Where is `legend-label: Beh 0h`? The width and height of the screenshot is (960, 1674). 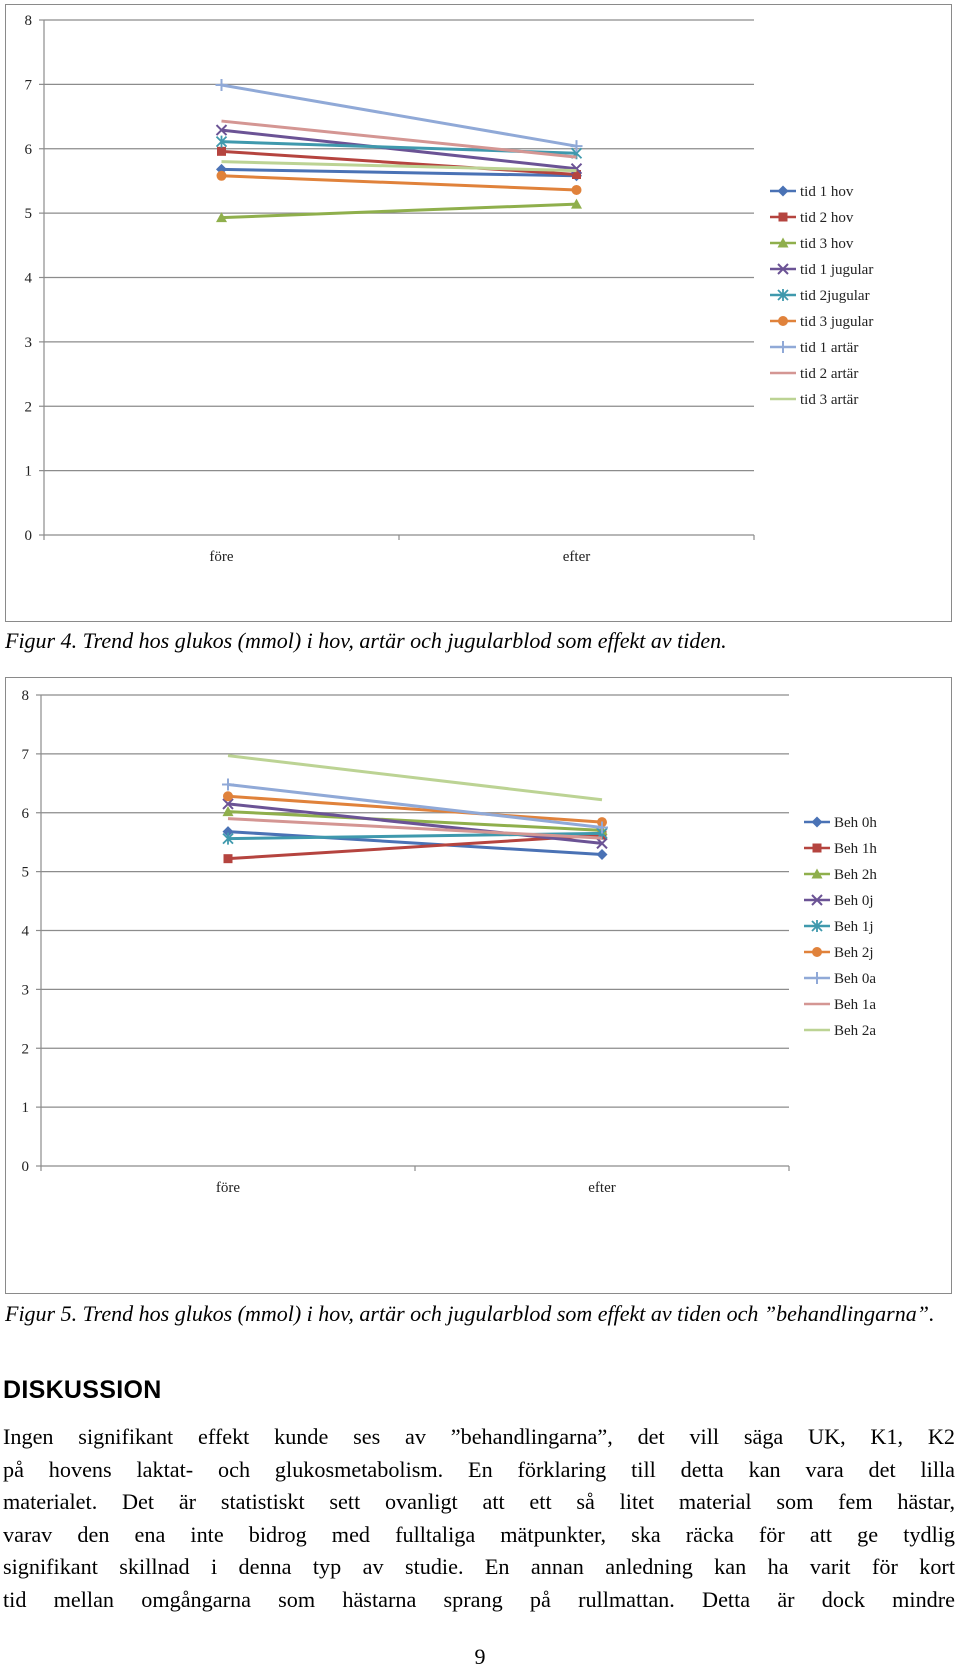
legend-label: Beh 0h is located at coordinates (855, 823).